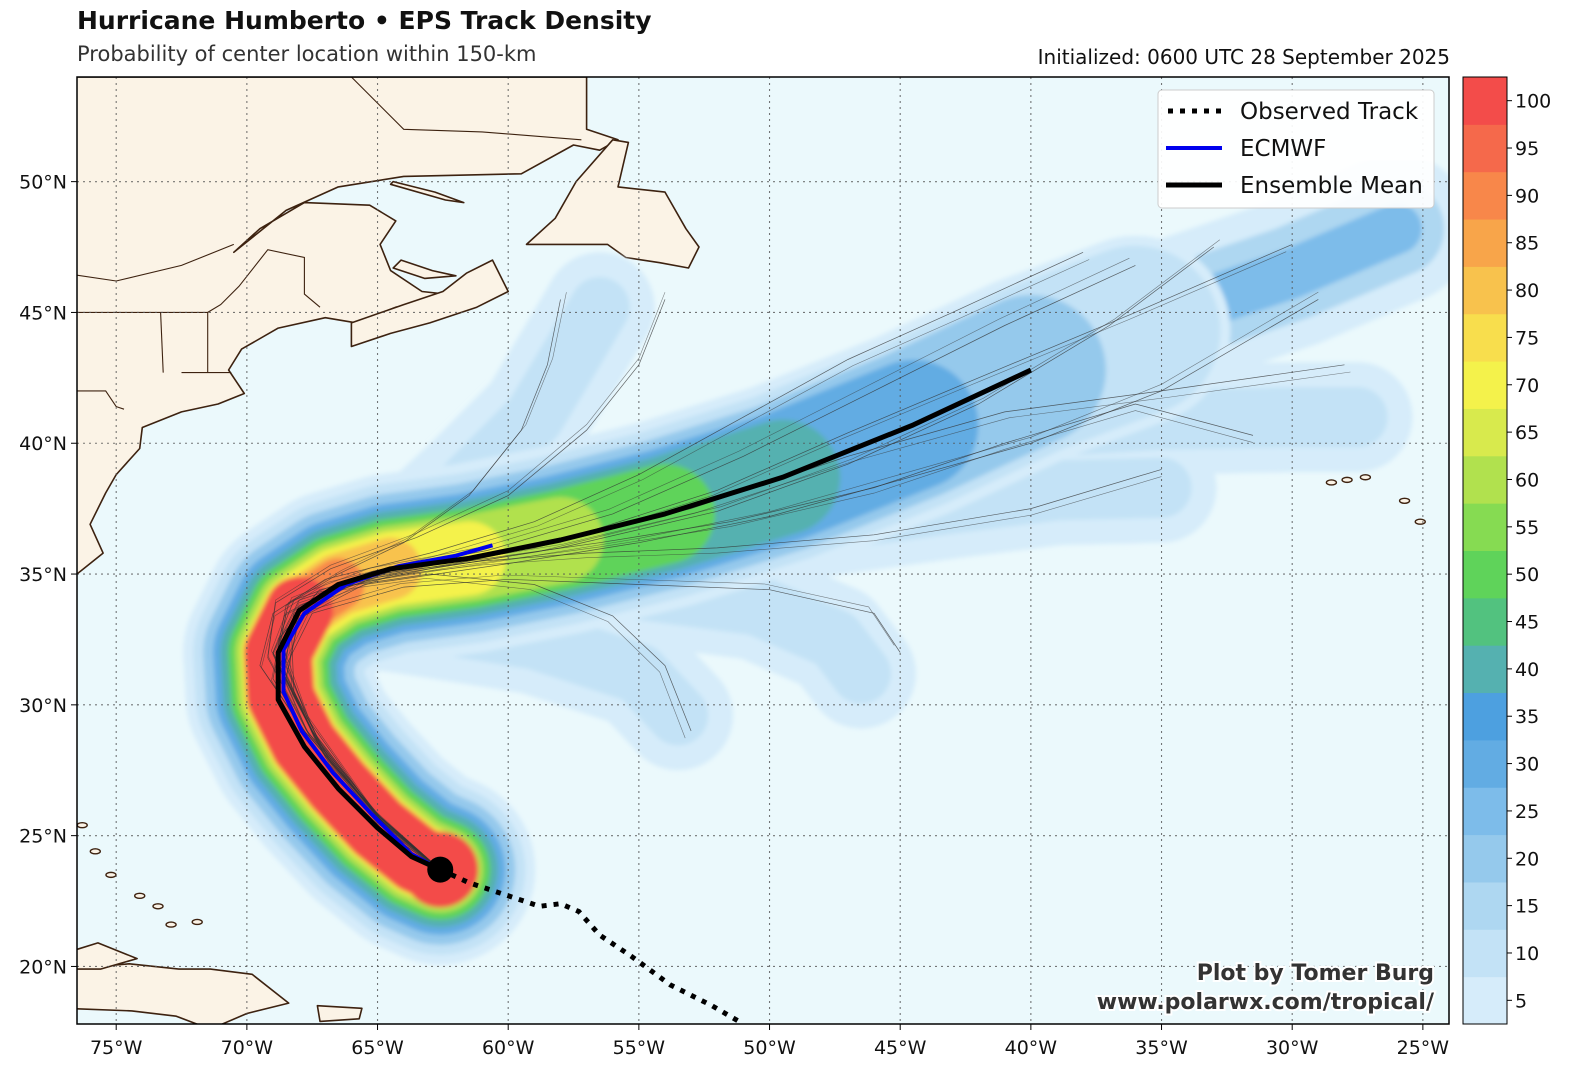  What do you see at coordinates (377, 1048) in the screenshot?
I see `longitude-tick-label: 65°W` at bounding box center [377, 1048].